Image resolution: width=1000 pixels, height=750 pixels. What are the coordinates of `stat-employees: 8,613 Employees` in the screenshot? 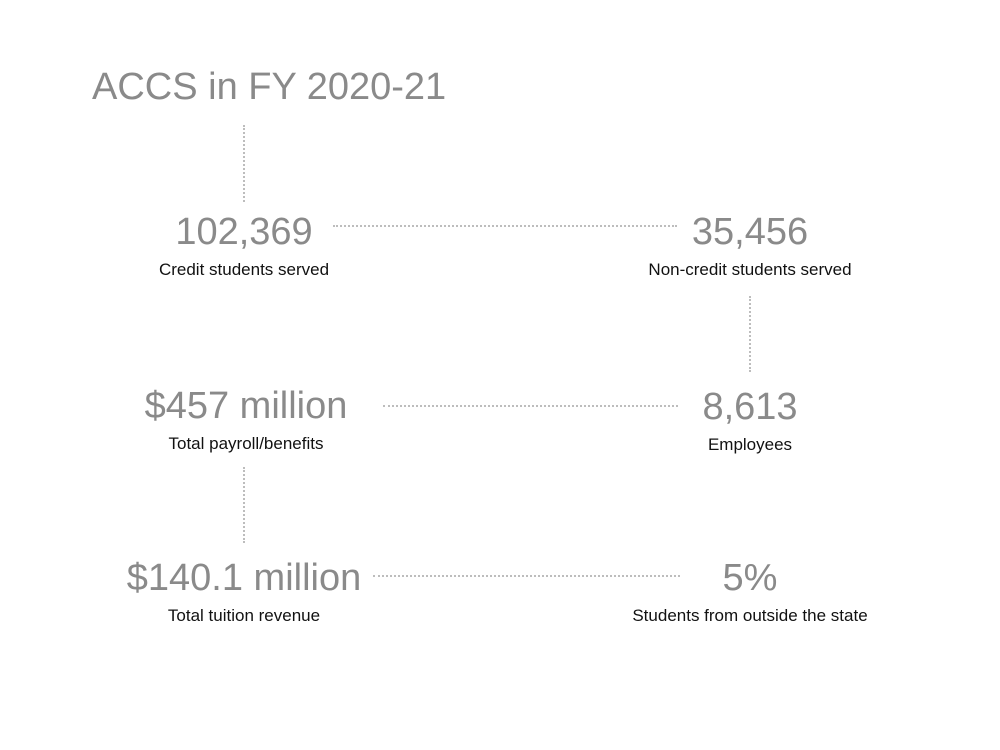 It's located at (750, 419).